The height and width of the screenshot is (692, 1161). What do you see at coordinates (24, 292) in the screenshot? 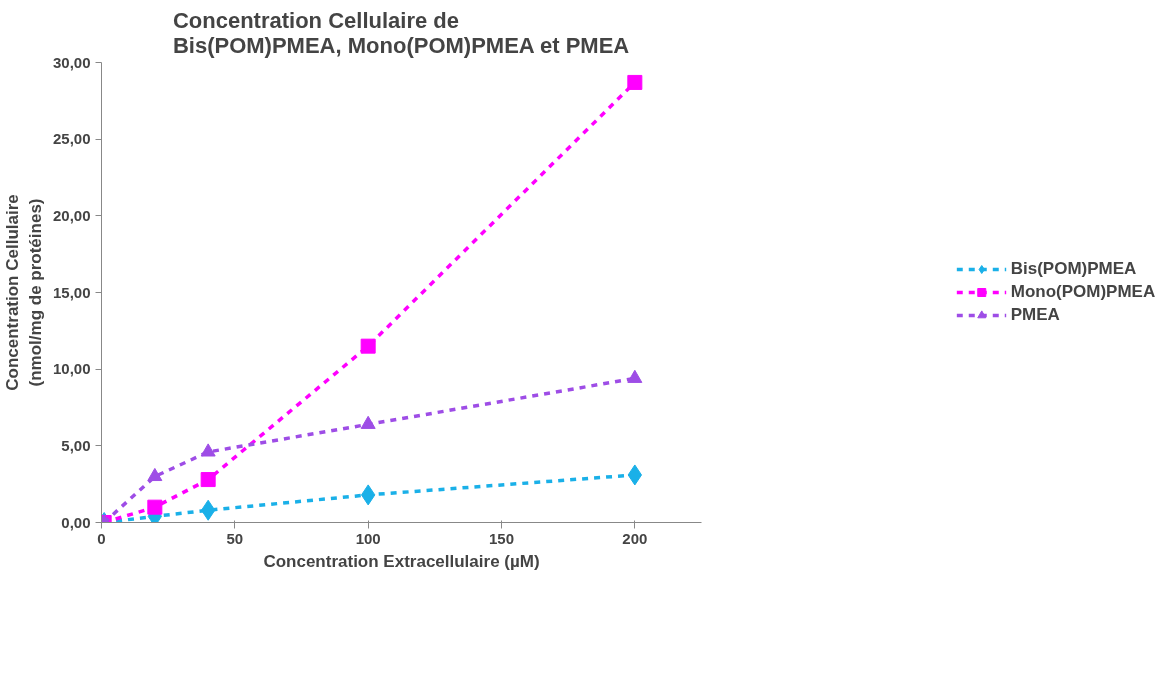
I see `y-axis-title: Concentration Cellulaire (nmol/mg de protéines)` at bounding box center [24, 292].